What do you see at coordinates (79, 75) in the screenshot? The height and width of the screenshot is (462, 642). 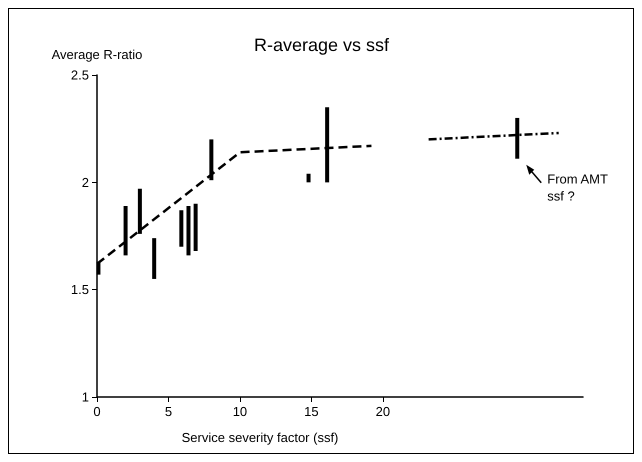 I see `y-tick-label: 2.5` at bounding box center [79, 75].